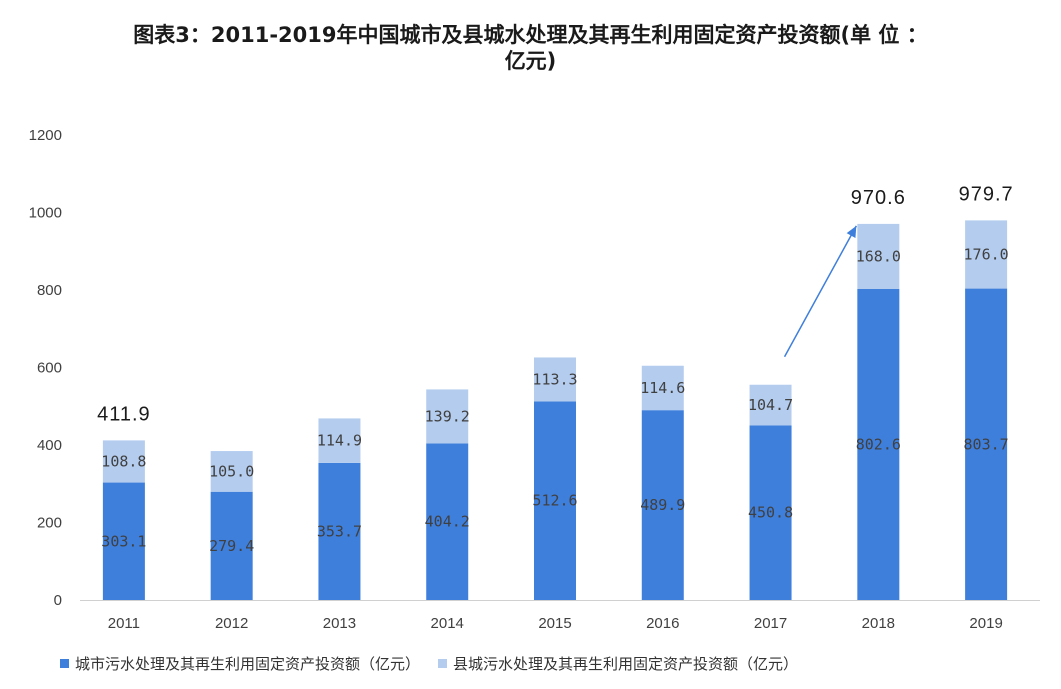  I want to click on data-label-city: 303.1, so click(123, 541).